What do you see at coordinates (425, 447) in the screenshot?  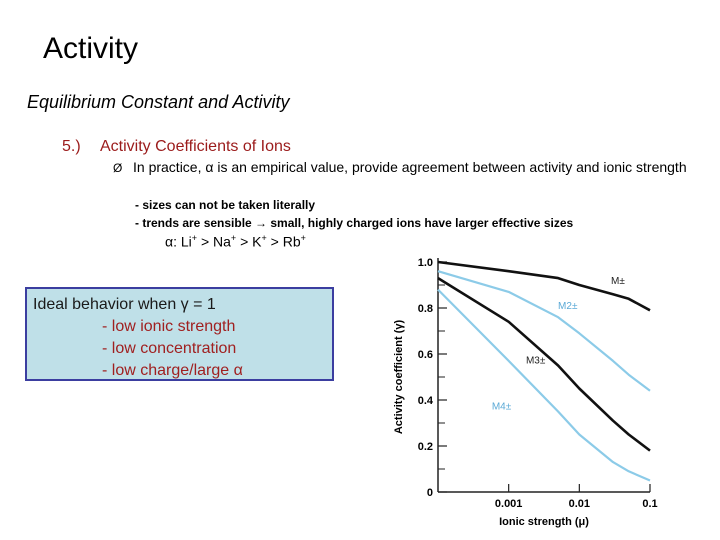 I see `y-tick-label: 0.2` at bounding box center [425, 447].